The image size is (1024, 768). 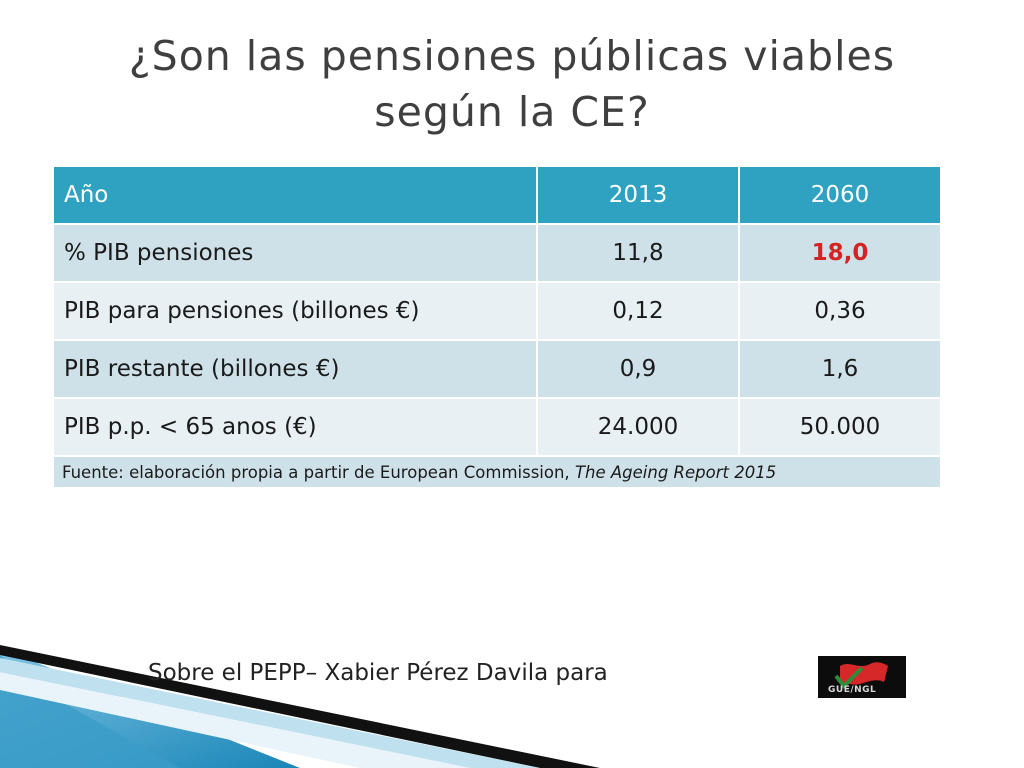 I want to click on row-label: PIB restante (billones €), so click(x=295, y=369).